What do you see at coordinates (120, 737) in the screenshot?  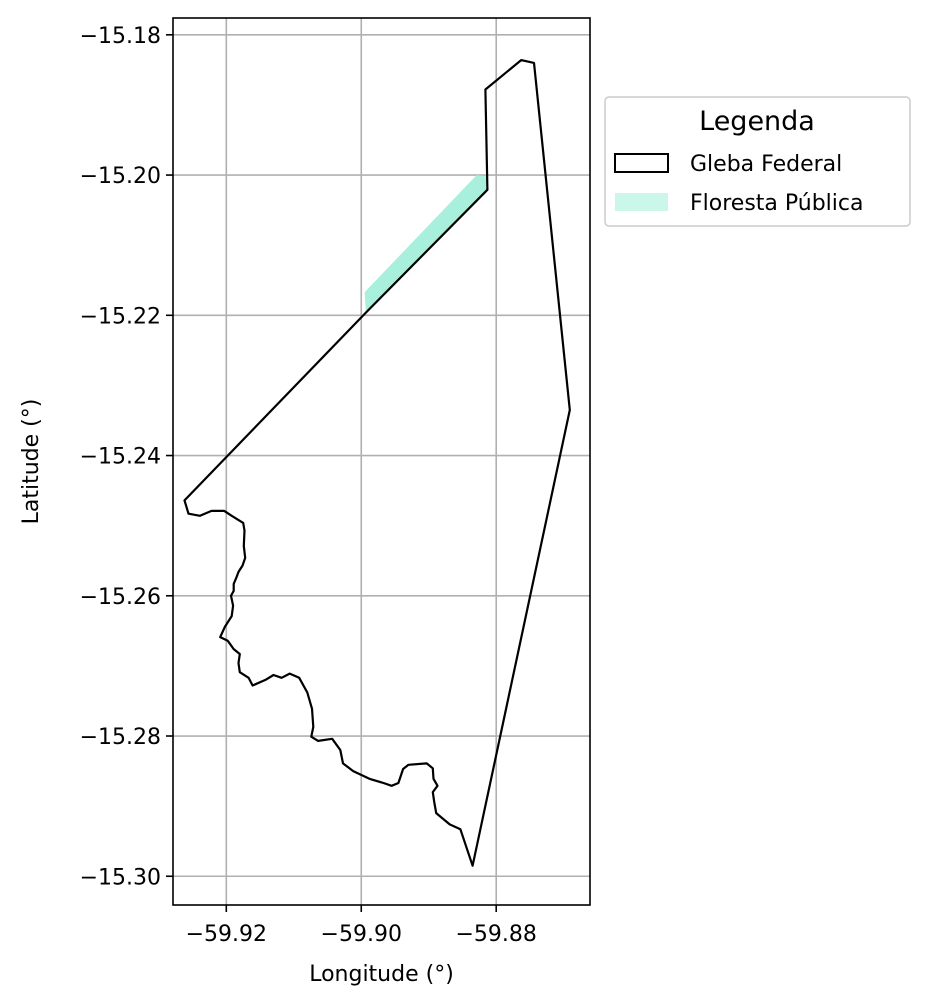 I see `y-tick-label: −15.28` at bounding box center [120, 737].